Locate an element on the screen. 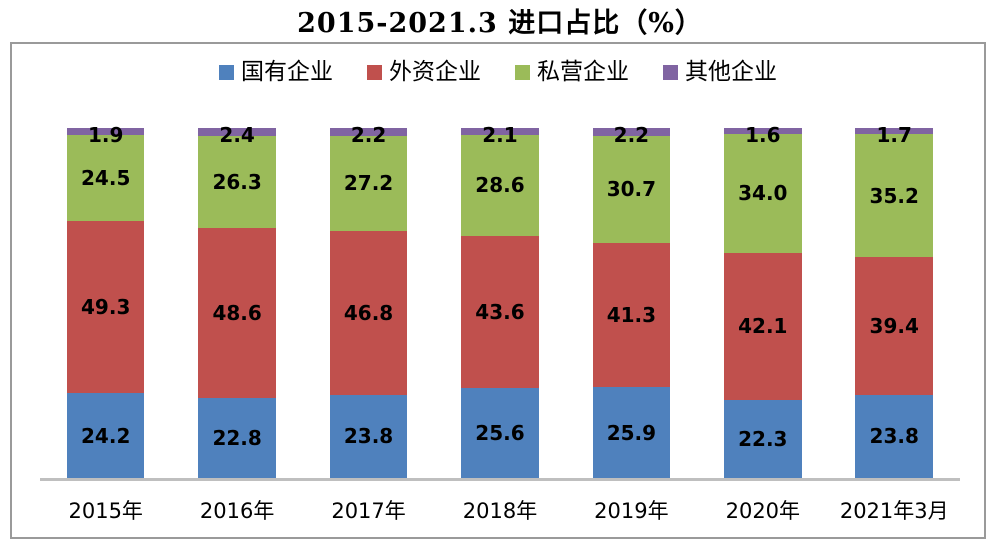  value-label: 48.6 is located at coordinates (237, 313).